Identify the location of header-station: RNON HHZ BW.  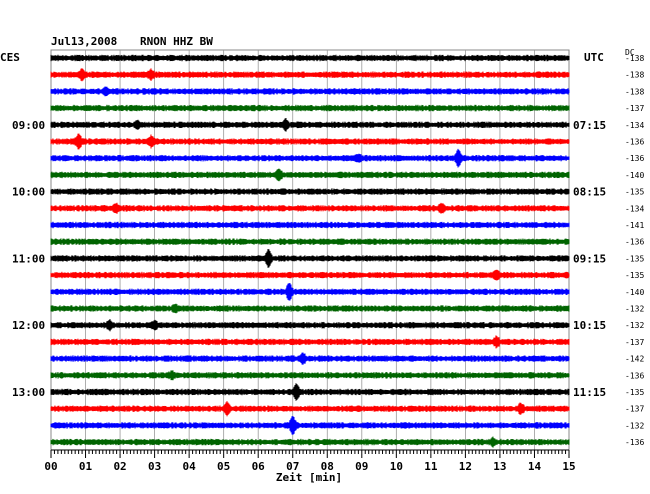
(176, 41).